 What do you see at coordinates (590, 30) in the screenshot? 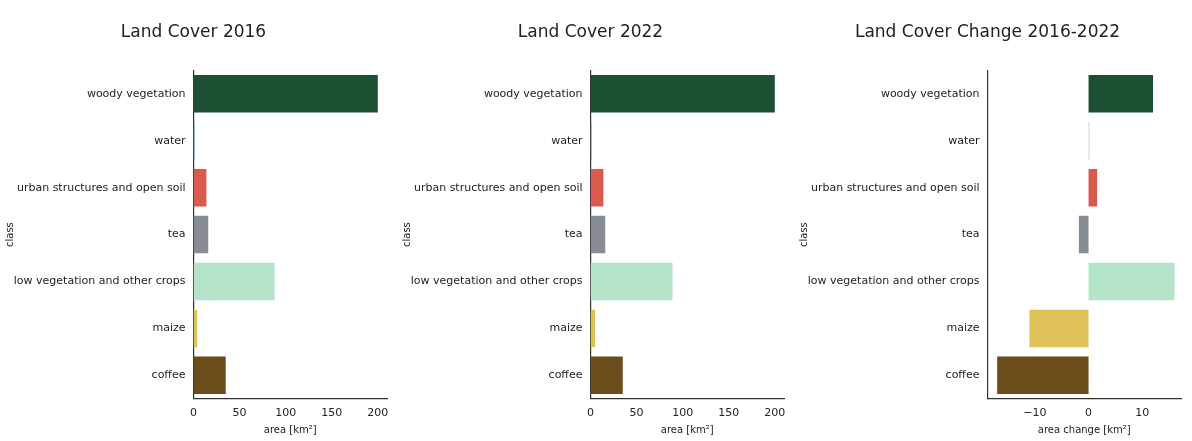
I see `chart-title: Land Cover 2022` at bounding box center [590, 30].